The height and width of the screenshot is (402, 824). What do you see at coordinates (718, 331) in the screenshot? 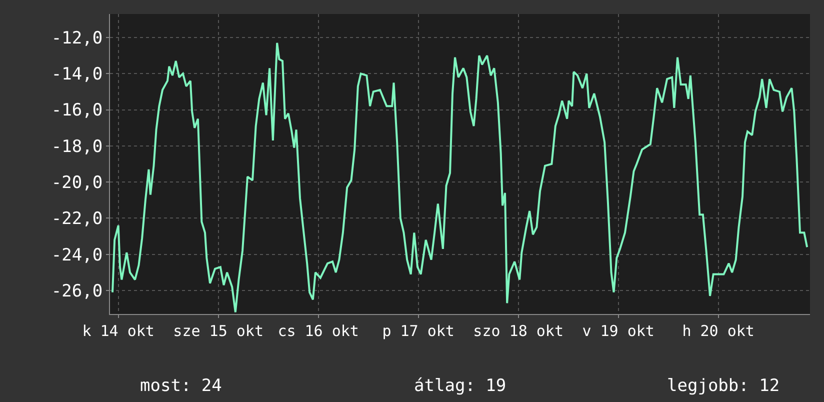
I see `x-tick-label: h 20 okt` at bounding box center [718, 331].